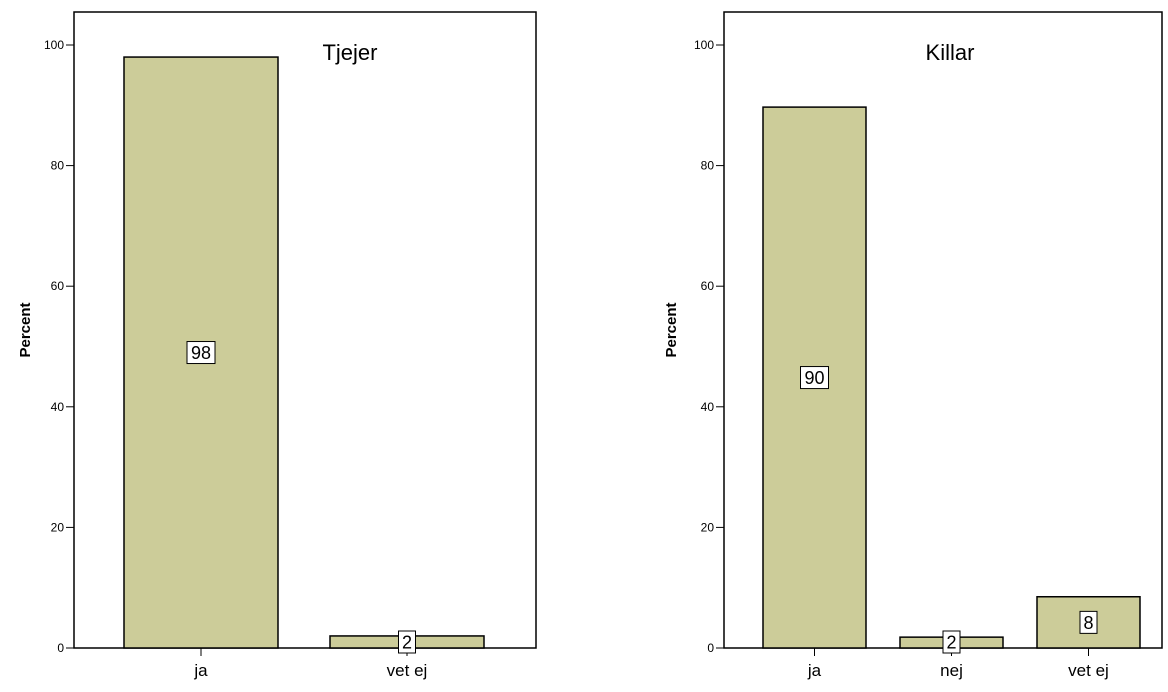 This screenshot has width=1168, height=692. What do you see at coordinates (349, 52) in the screenshot?
I see `chart-title: Tjejer` at bounding box center [349, 52].